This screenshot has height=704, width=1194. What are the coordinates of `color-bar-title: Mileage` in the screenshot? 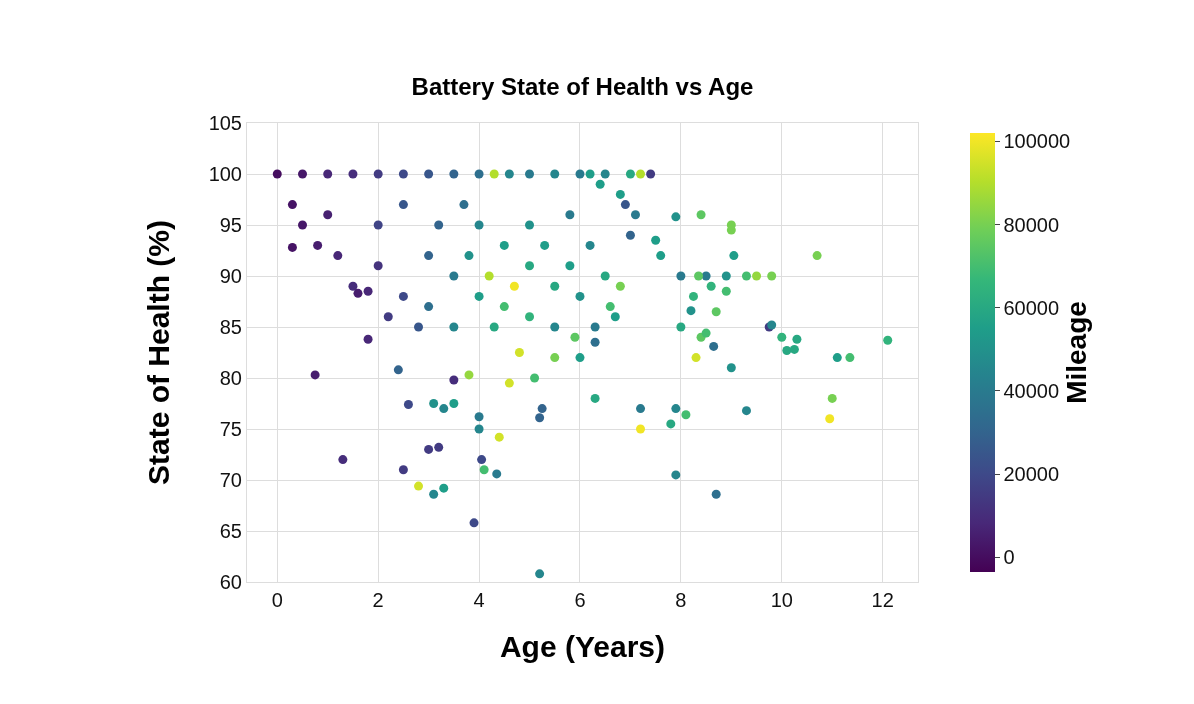 It's located at (1077, 352).